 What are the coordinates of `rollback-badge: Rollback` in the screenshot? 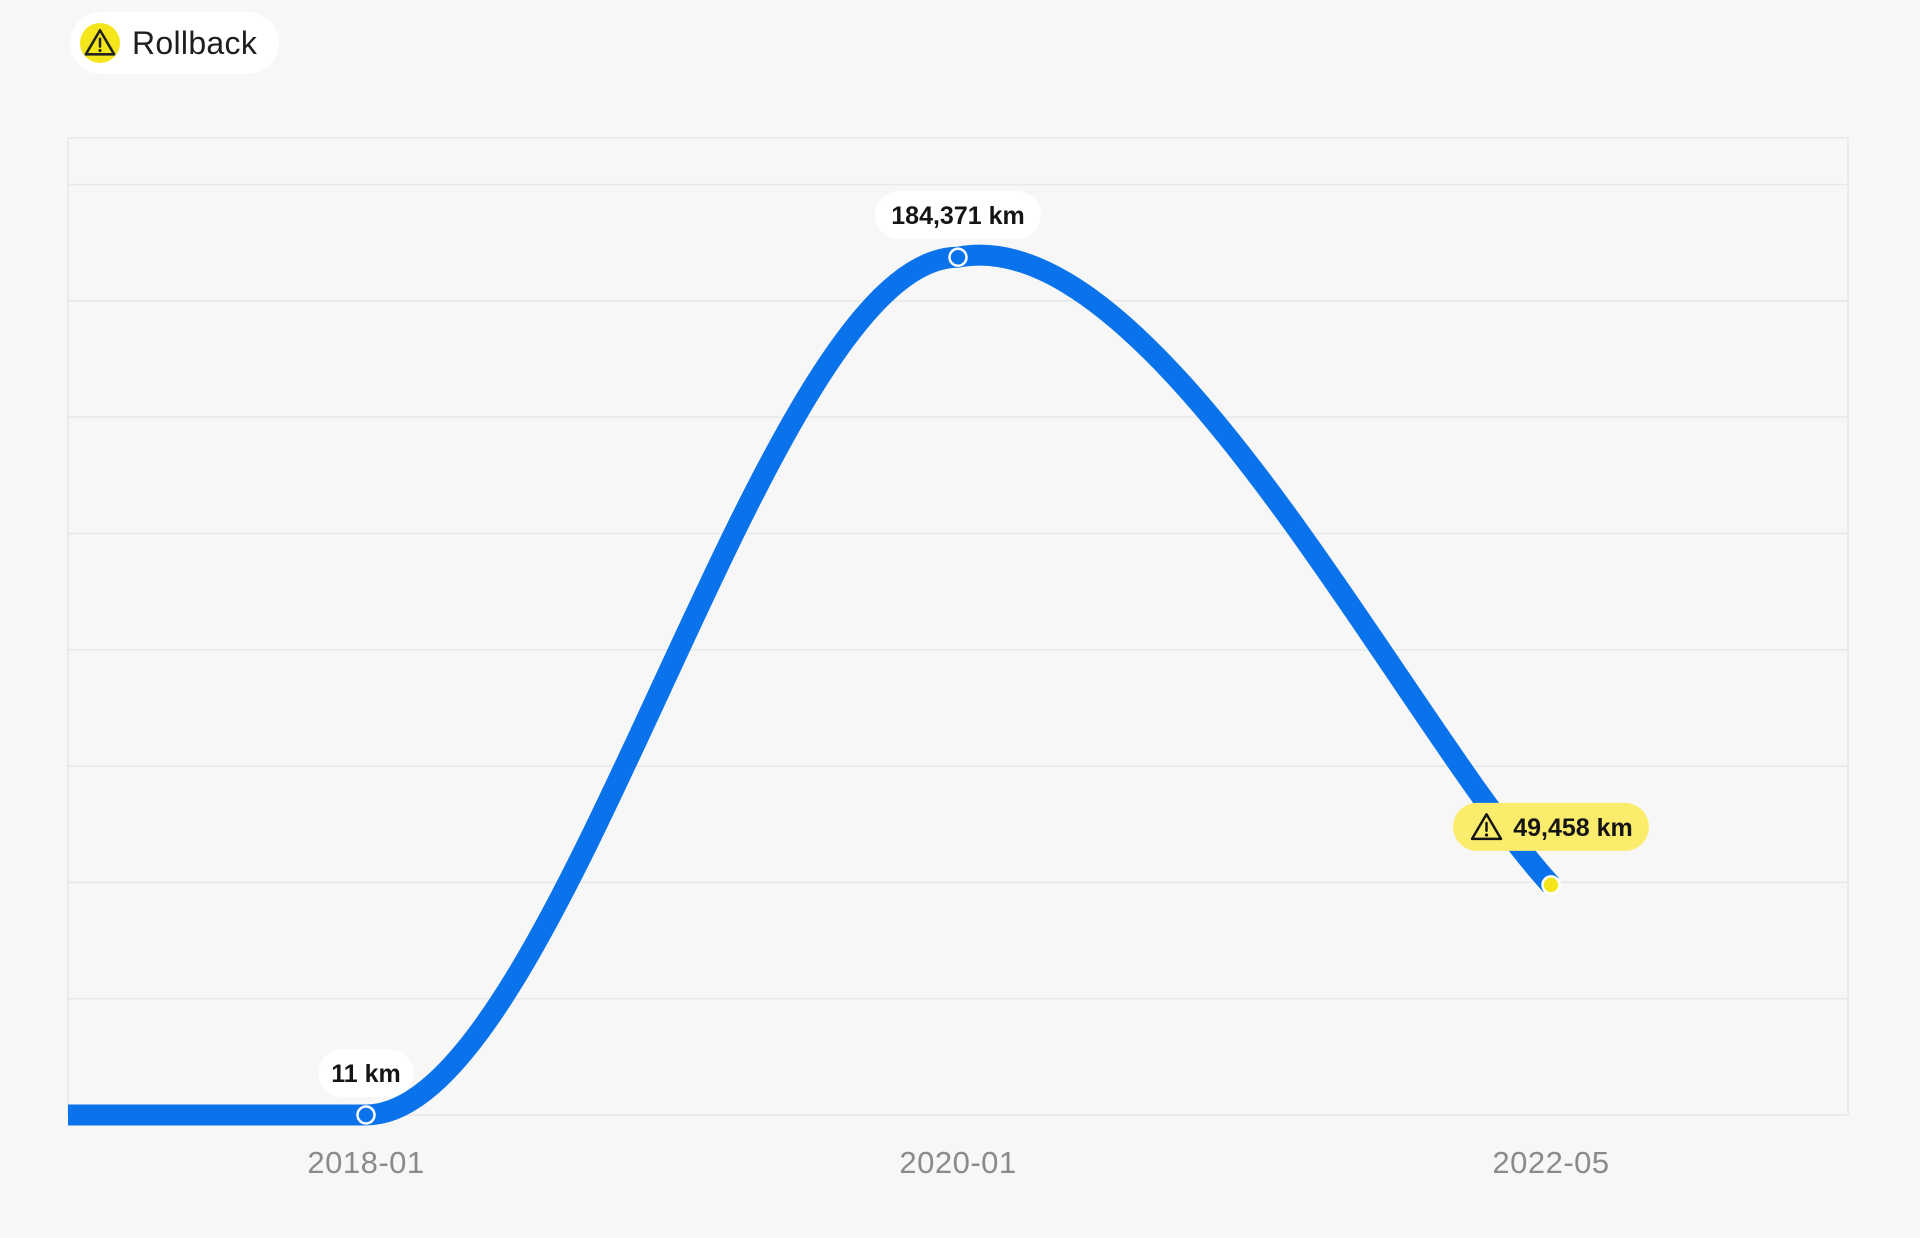 It's located at (175, 43).